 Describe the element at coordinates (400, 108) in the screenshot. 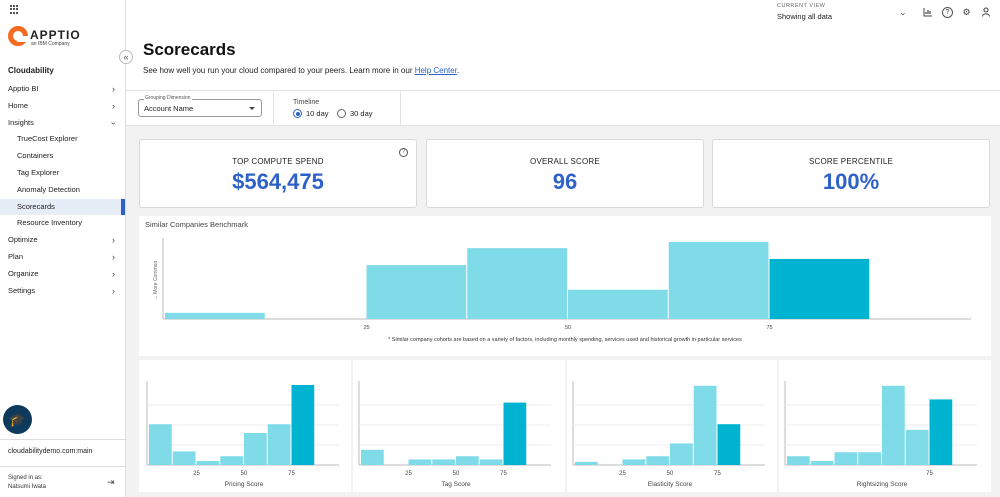

I see `filter-divider` at that location.